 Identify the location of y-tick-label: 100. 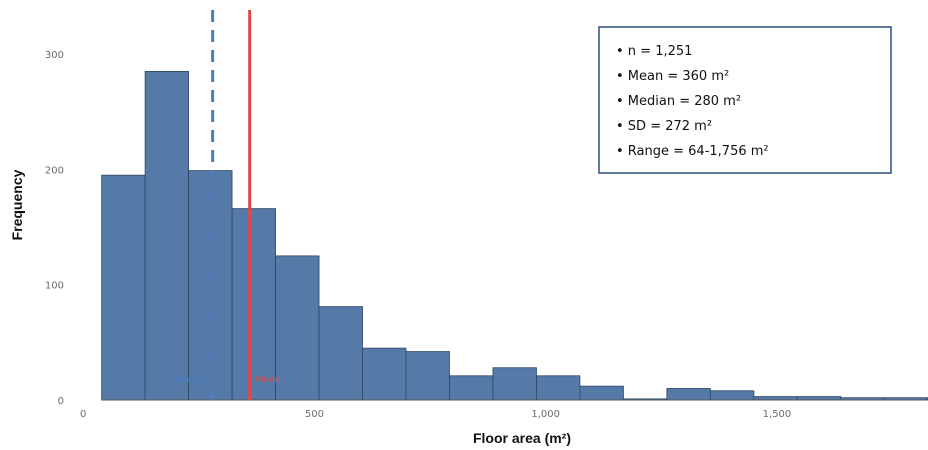
(54, 286).